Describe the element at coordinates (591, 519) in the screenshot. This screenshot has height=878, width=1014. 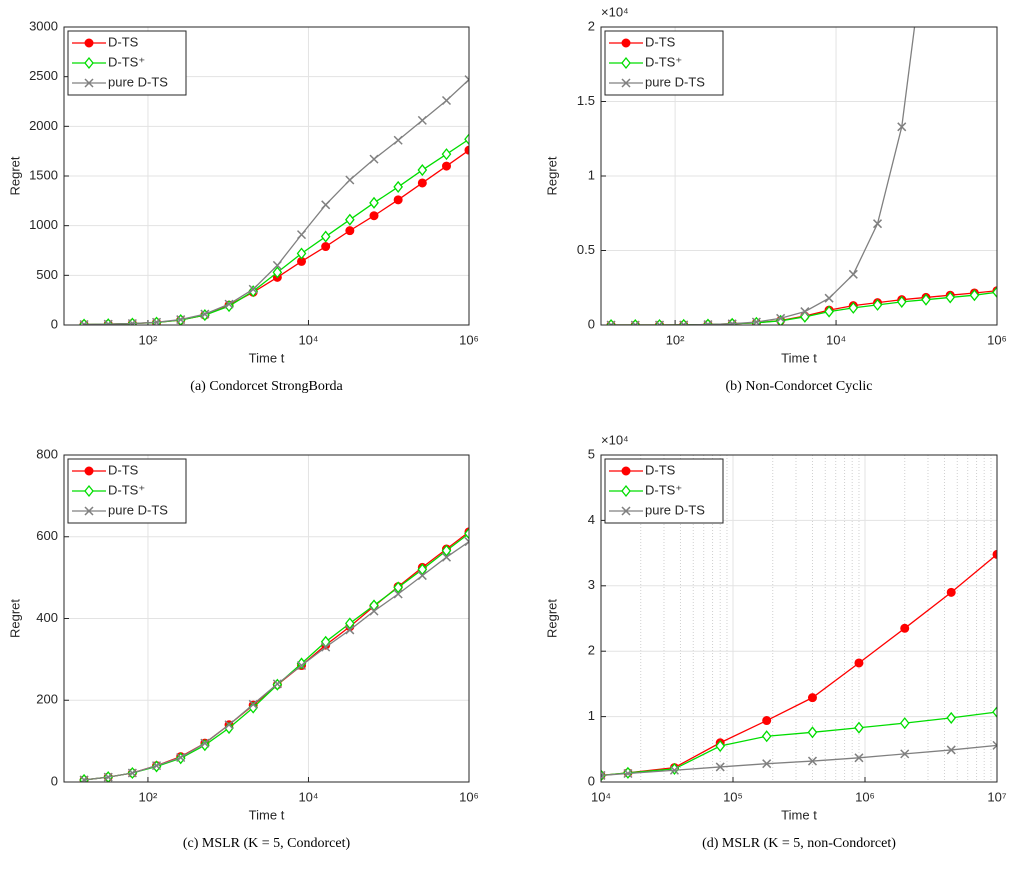
I see `y-tick-label: 4` at that location.